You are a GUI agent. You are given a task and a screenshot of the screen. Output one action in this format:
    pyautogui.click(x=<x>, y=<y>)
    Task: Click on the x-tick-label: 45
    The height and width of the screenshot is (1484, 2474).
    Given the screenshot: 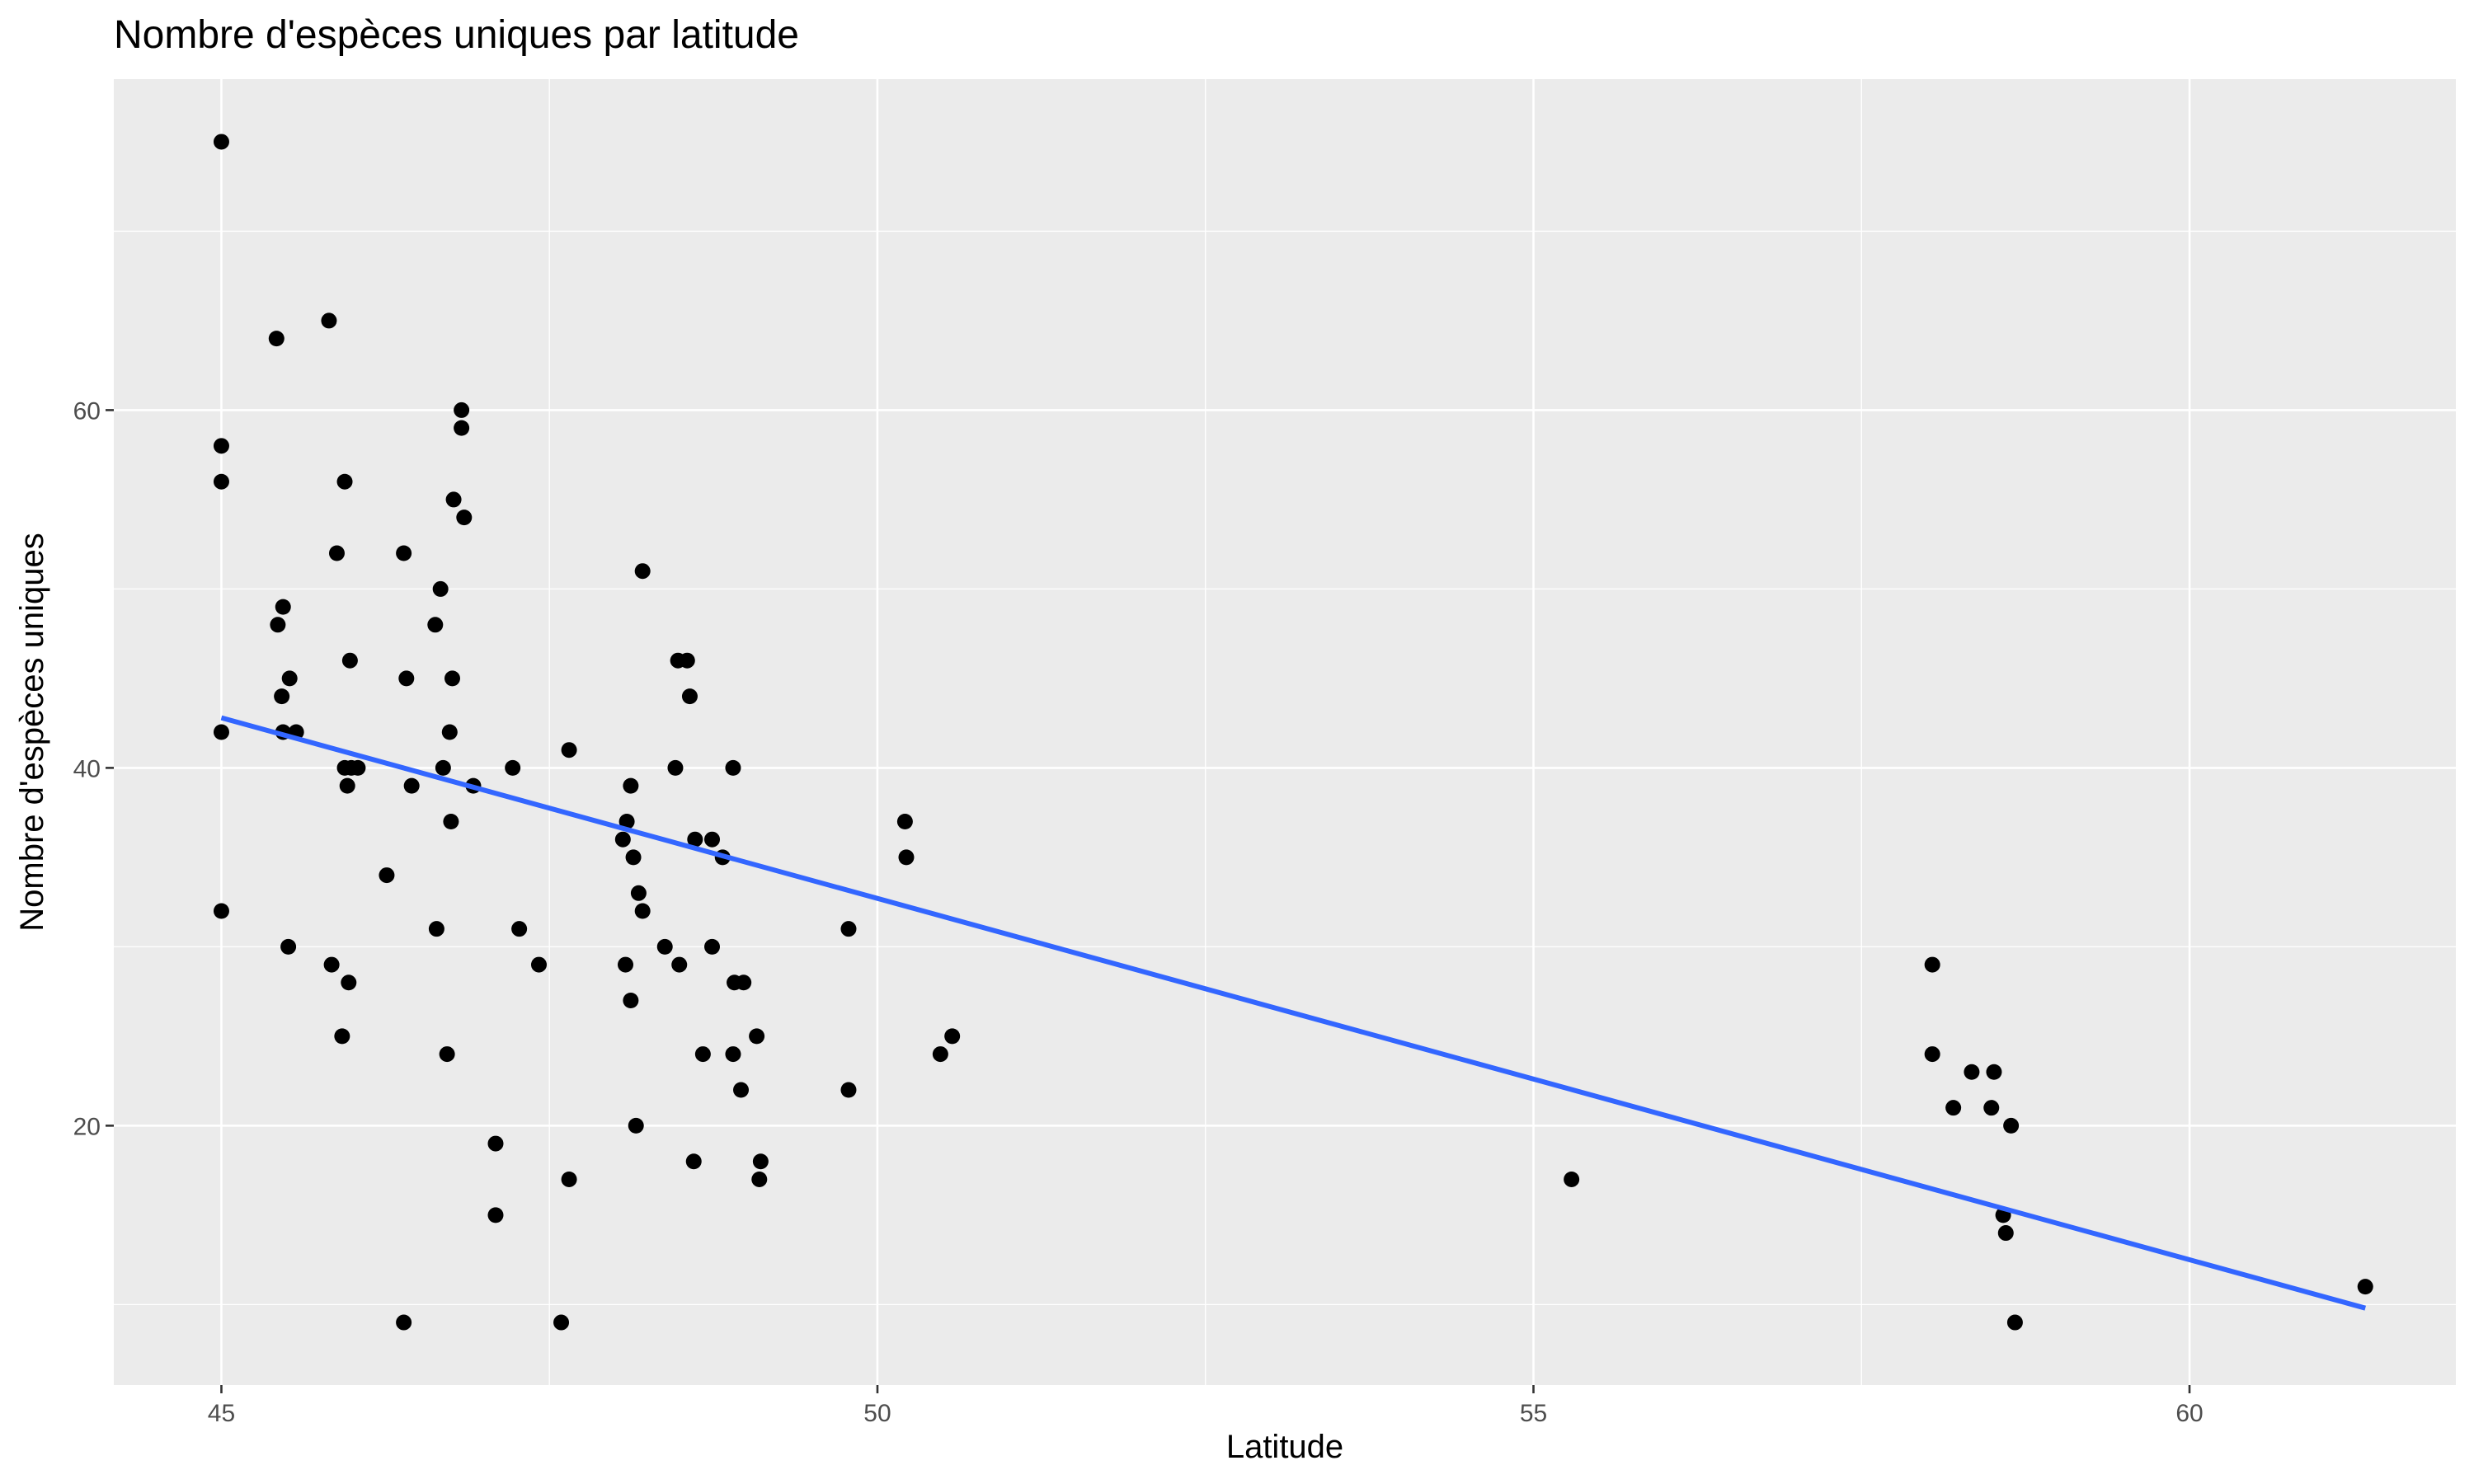 What is the action you would take?
    pyautogui.click(x=221, y=1413)
    